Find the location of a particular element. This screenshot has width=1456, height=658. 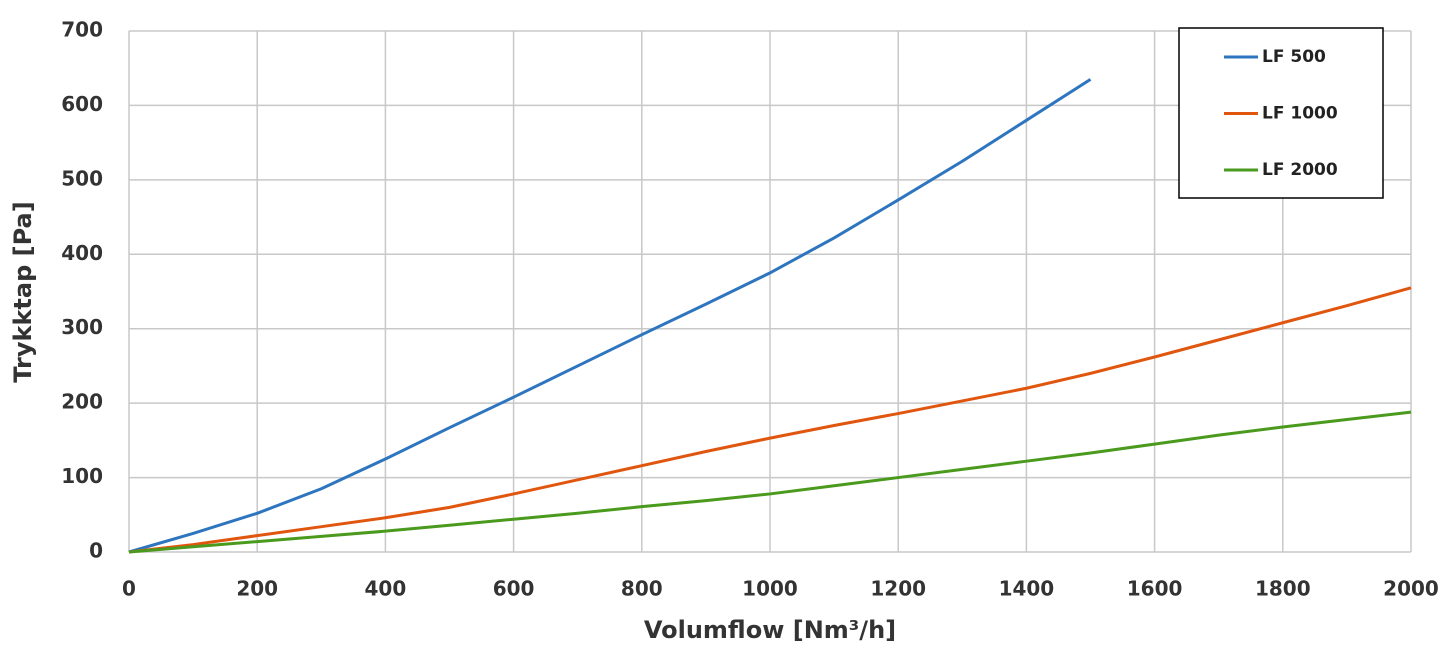

x-tick-label: 600 is located at coordinates (514, 589).